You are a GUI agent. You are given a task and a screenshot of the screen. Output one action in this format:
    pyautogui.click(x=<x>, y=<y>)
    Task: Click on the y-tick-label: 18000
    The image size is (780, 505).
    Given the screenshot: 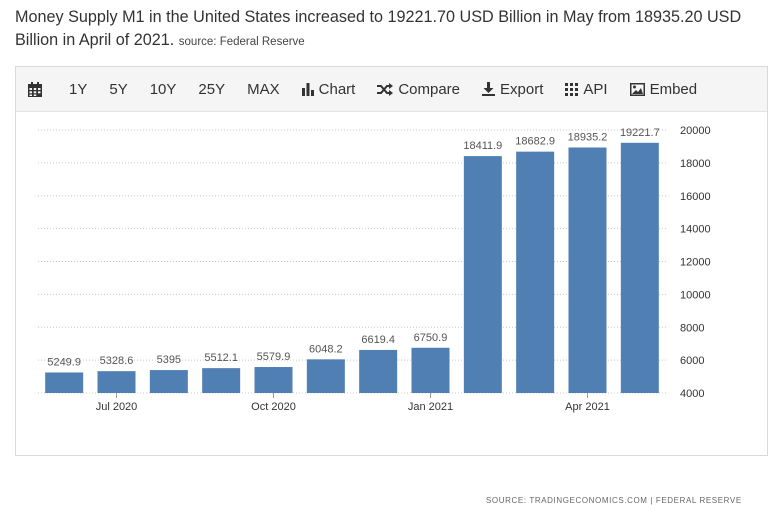 What is the action you would take?
    pyautogui.click(x=695, y=164)
    